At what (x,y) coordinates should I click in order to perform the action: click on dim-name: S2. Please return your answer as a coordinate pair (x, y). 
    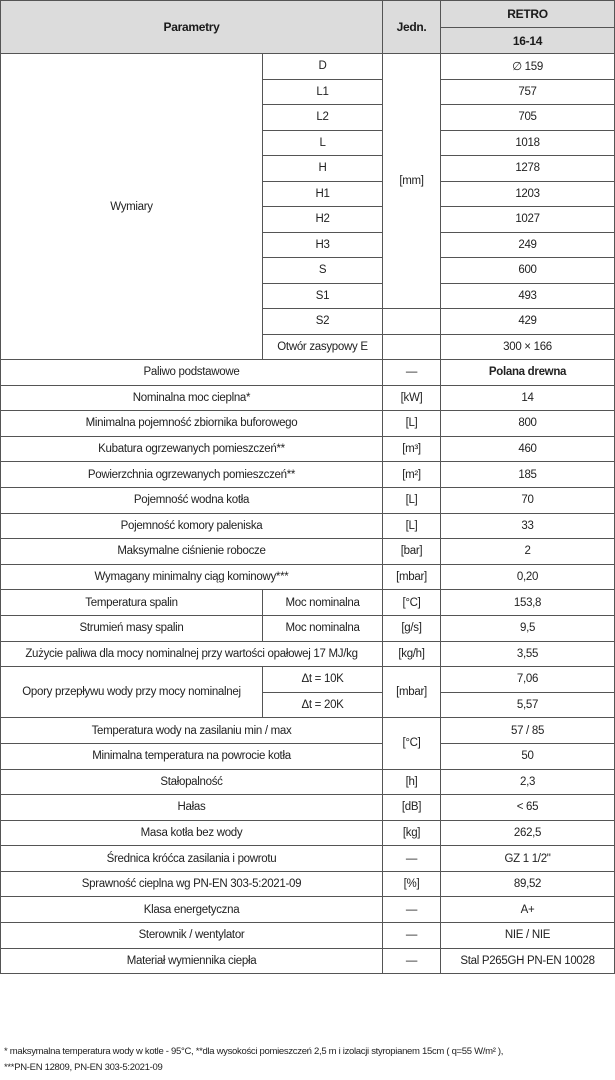
    Looking at the image, I should click on (322, 321).